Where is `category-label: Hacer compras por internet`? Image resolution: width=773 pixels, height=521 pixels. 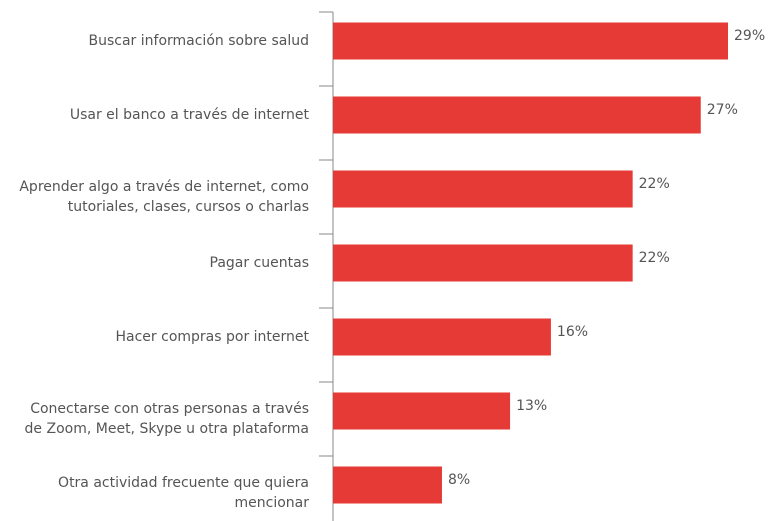
category-label: Hacer compras por internet is located at coordinates (212, 337).